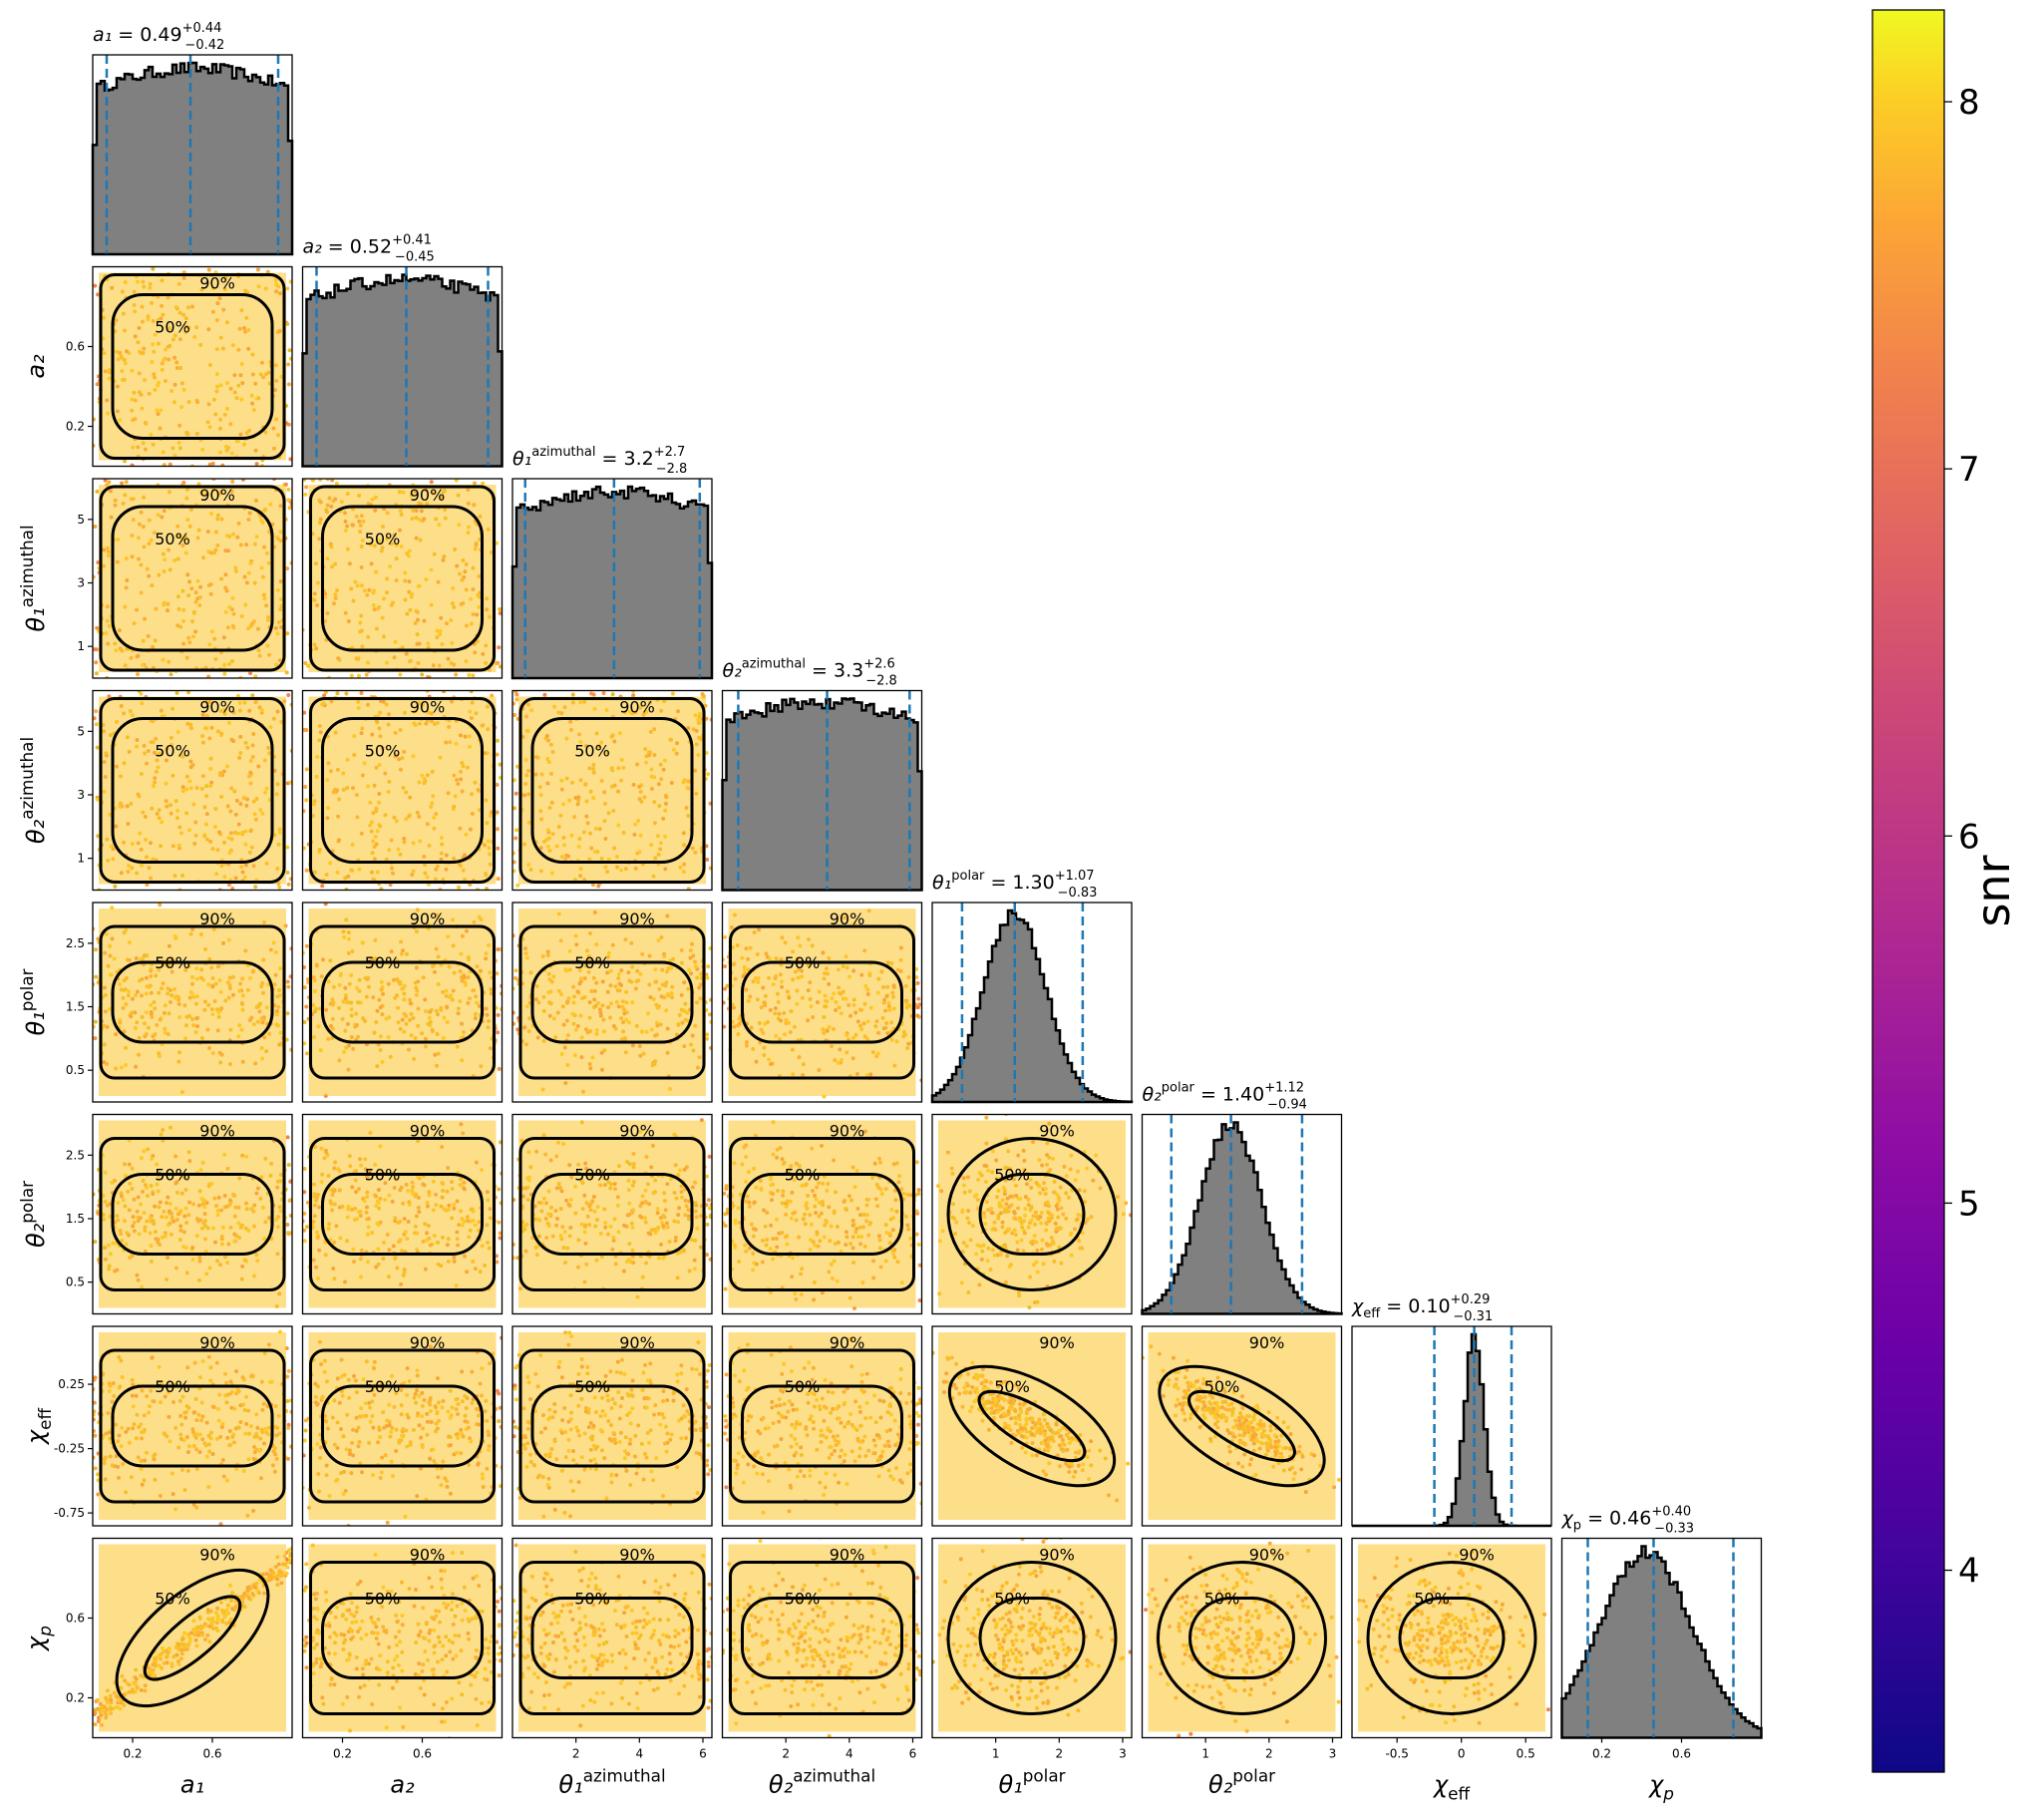 This screenshot has width=2031, height=1820. I want to click on y-tick-label: 2.5, so click(75, 1155).